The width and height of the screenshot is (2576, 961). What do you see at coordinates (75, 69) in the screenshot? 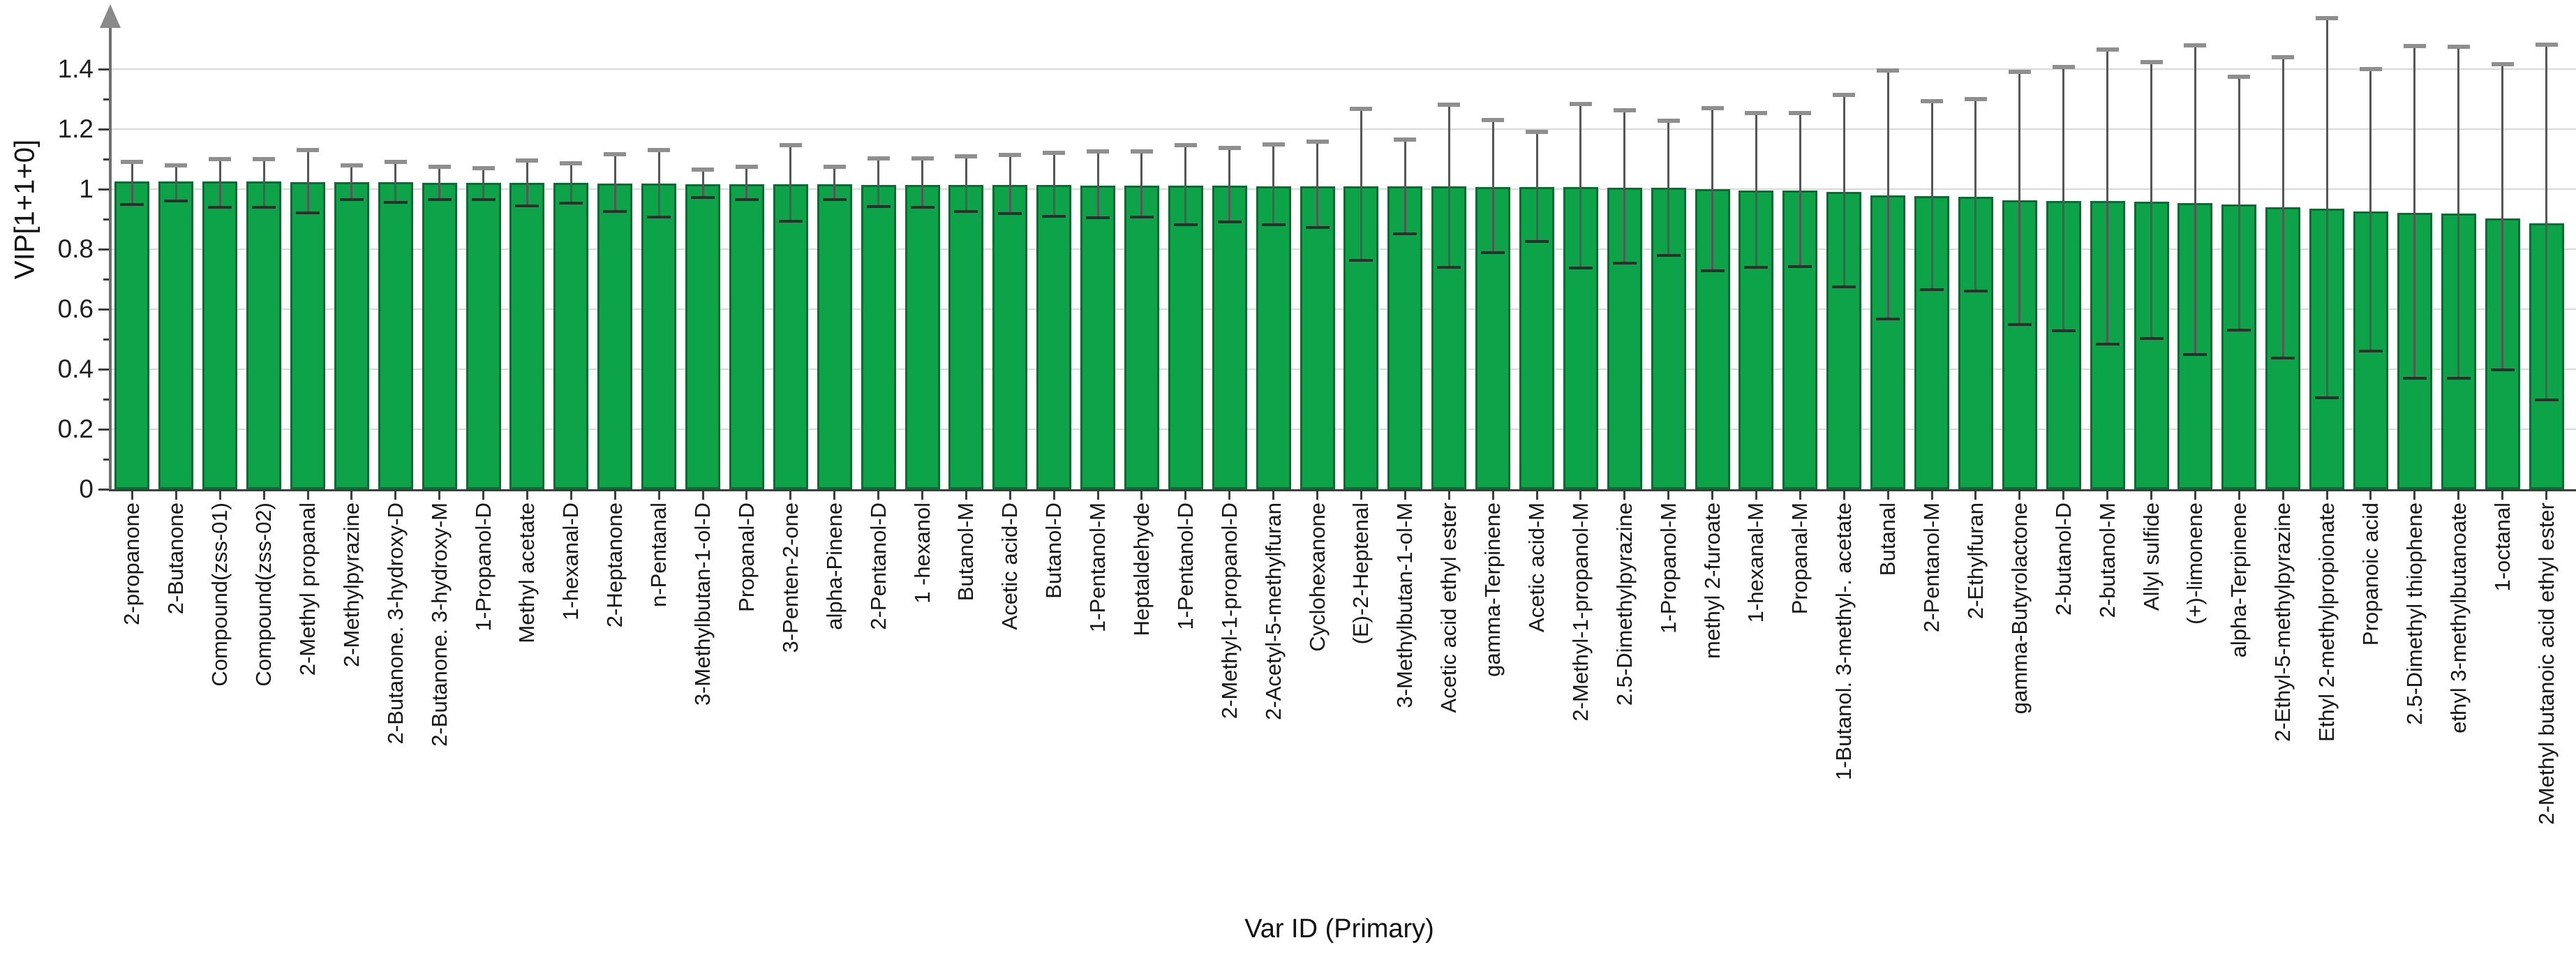
I see `y-tick-label: 1.4` at bounding box center [75, 69].